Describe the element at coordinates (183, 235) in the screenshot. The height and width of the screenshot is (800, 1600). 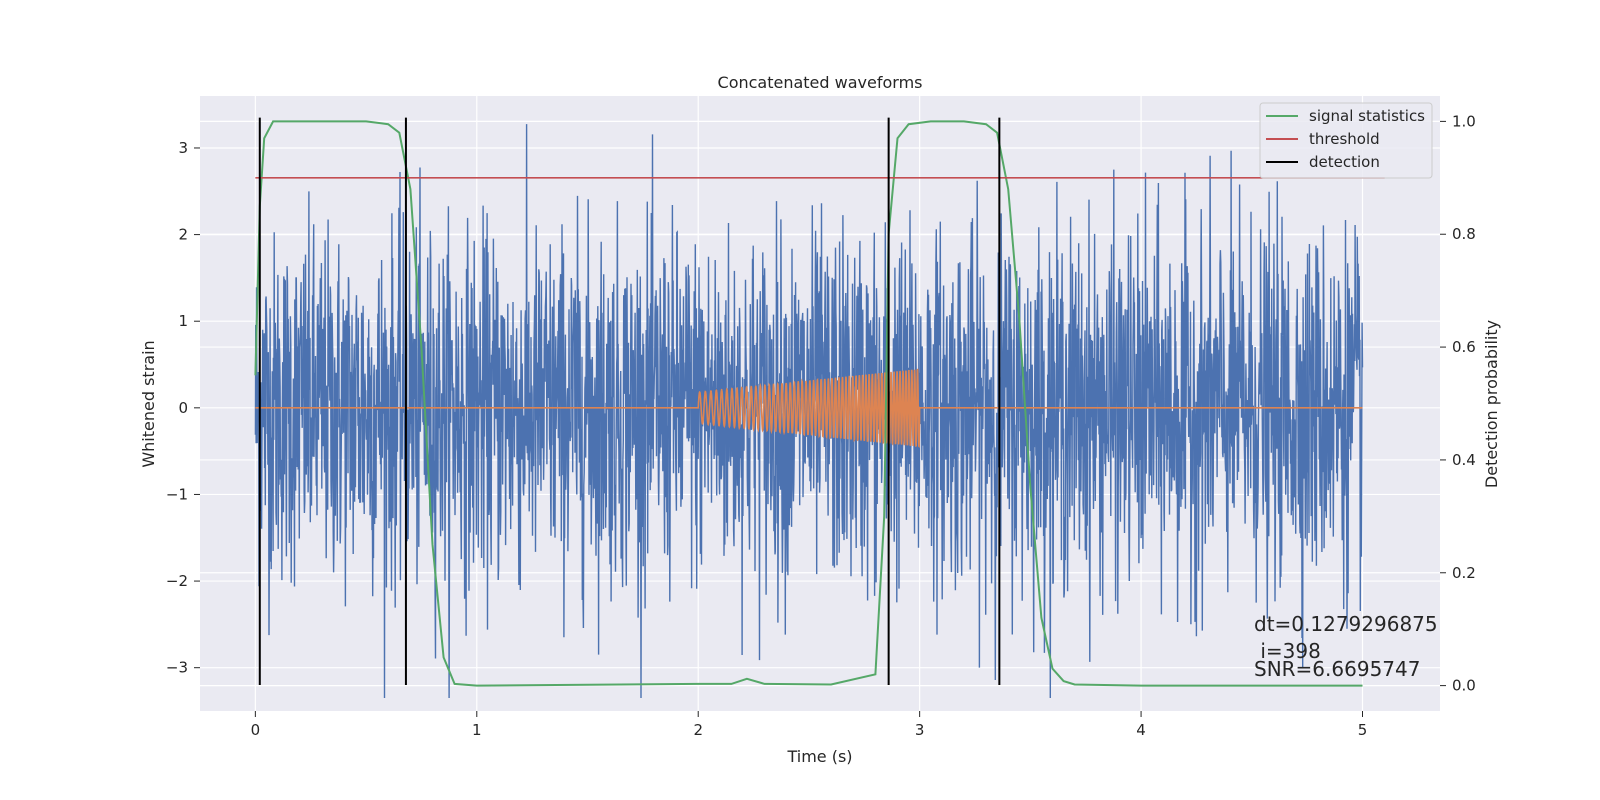
I see `y-tick-label: 2` at that location.